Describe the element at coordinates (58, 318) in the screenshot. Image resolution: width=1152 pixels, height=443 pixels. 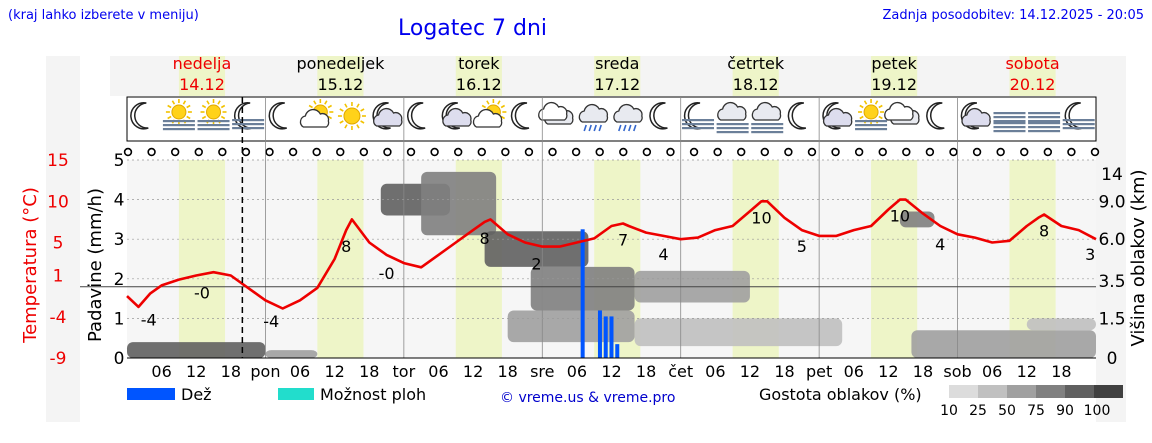
I see `temperature-tick: -4` at that location.